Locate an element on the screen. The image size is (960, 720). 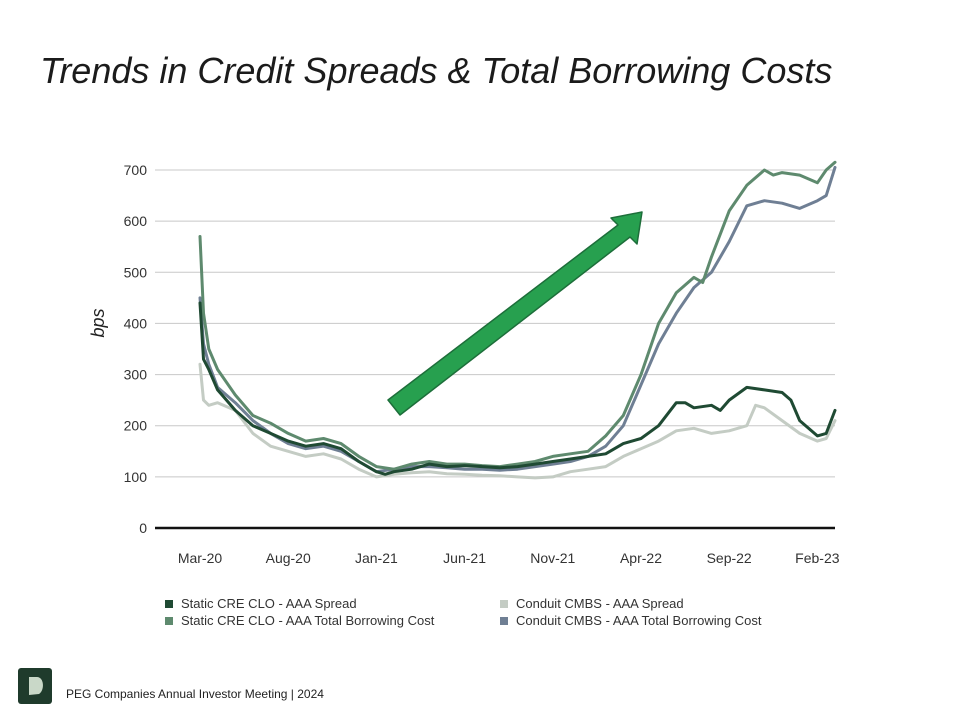
legend-label: Conduit CMBS - AAA Spread is located at coordinates (600, 603).